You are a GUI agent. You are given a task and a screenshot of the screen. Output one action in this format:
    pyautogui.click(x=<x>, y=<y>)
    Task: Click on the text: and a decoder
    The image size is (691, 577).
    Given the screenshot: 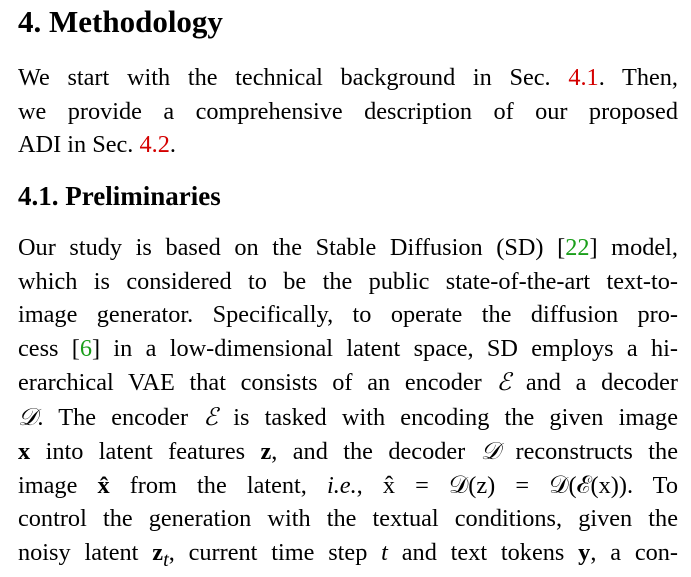 What is the action you would take?
    pyautogui.click(x=594, y=382)
    